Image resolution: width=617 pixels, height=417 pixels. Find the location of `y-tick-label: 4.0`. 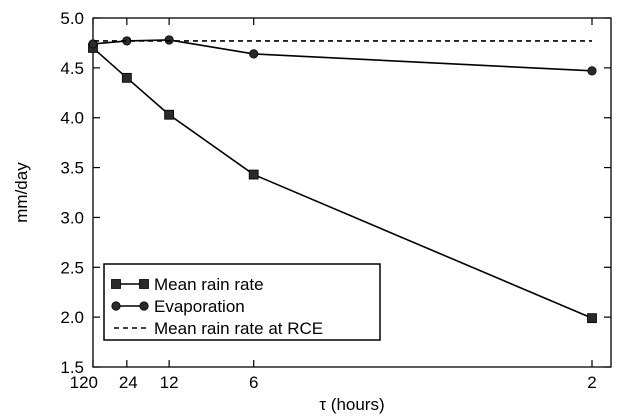

y-tick-label: 4.0 is located at coordinates (72, 118).